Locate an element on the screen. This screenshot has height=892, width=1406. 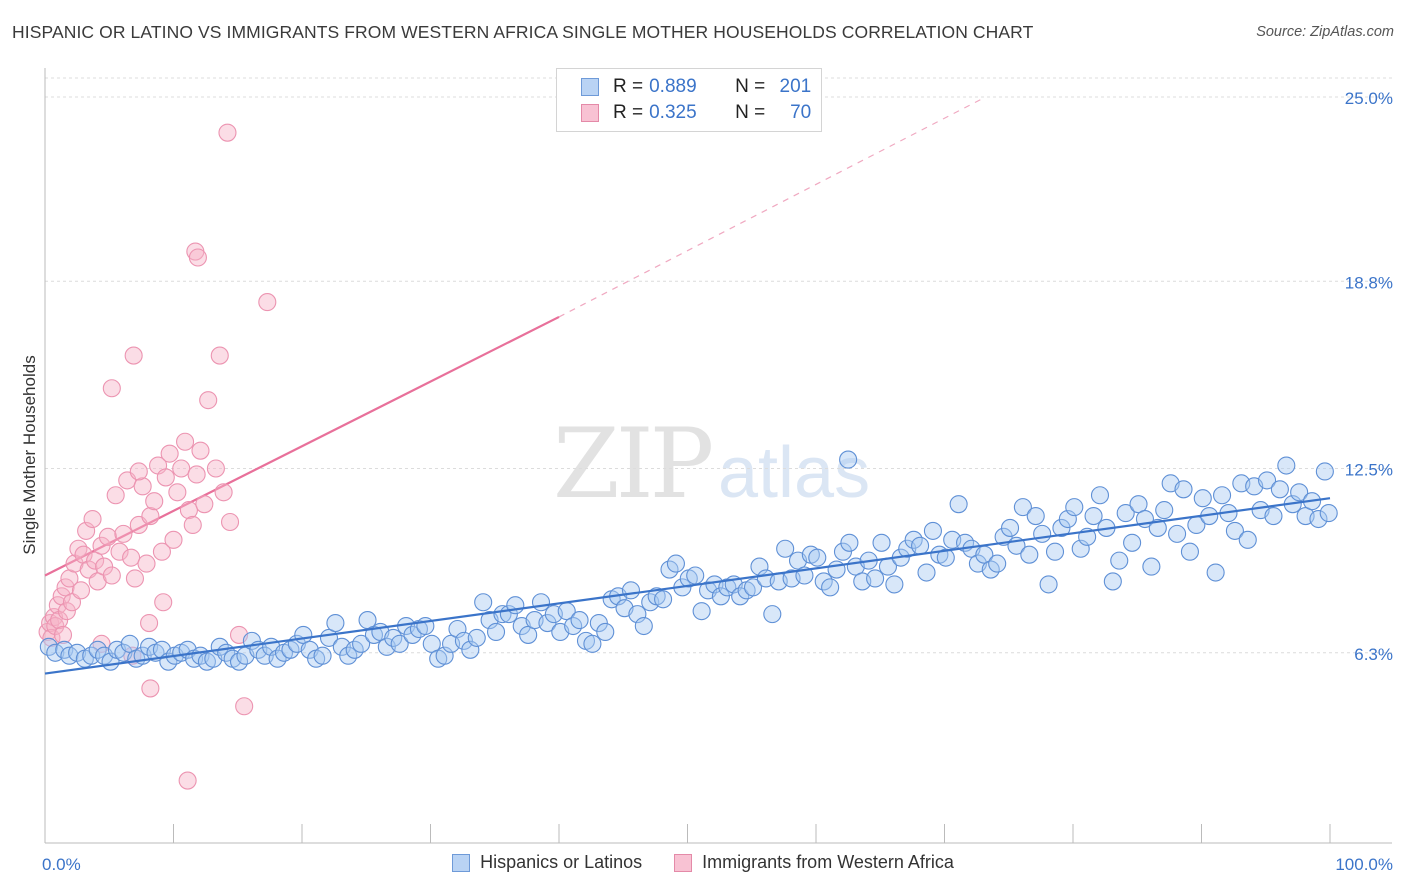
legend-swatch-pink is located at coordinates (590, 113).